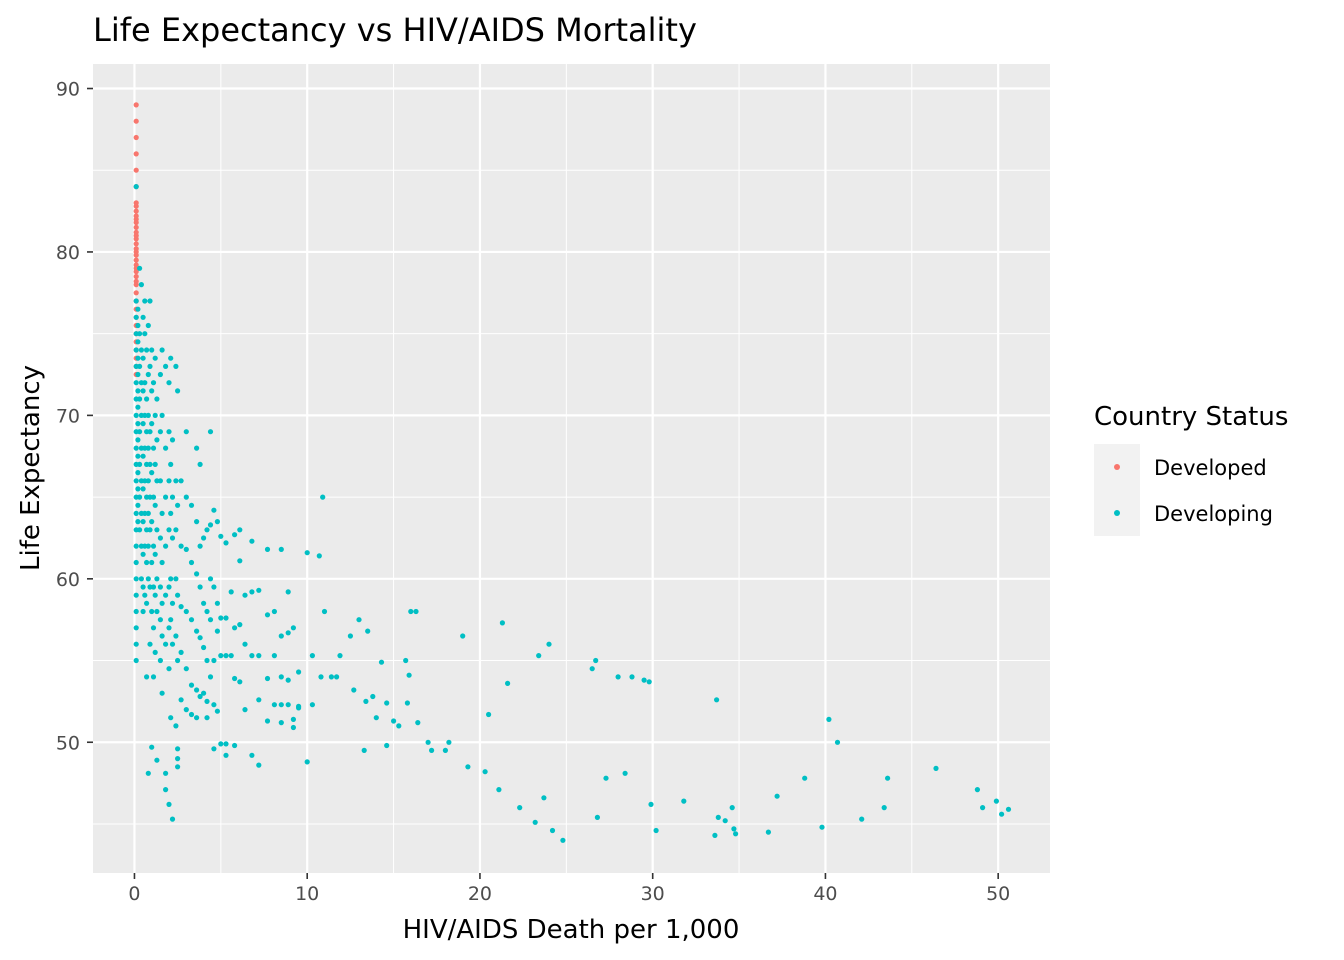 The image size is (1344, 960). I want to click on y-axis-title: Life Expectancy, so click(31, 468).